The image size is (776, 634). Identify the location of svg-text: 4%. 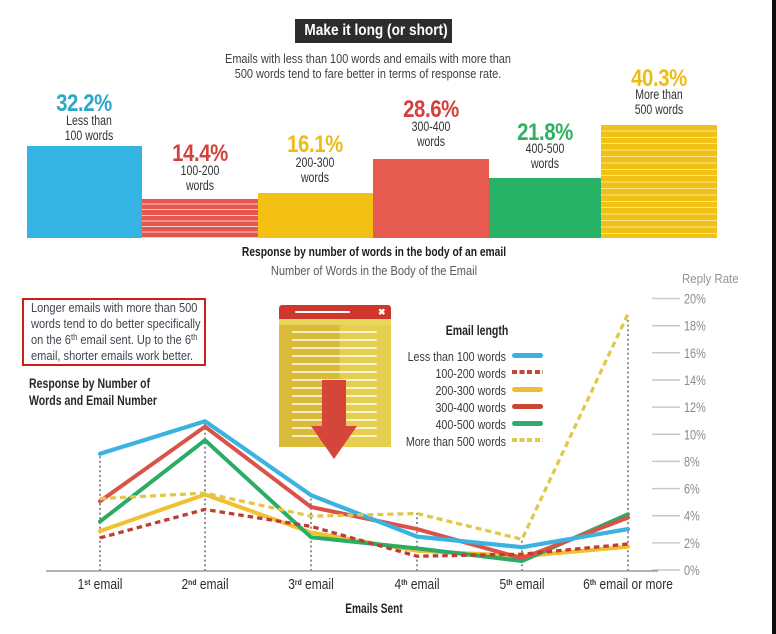
(692, 516).